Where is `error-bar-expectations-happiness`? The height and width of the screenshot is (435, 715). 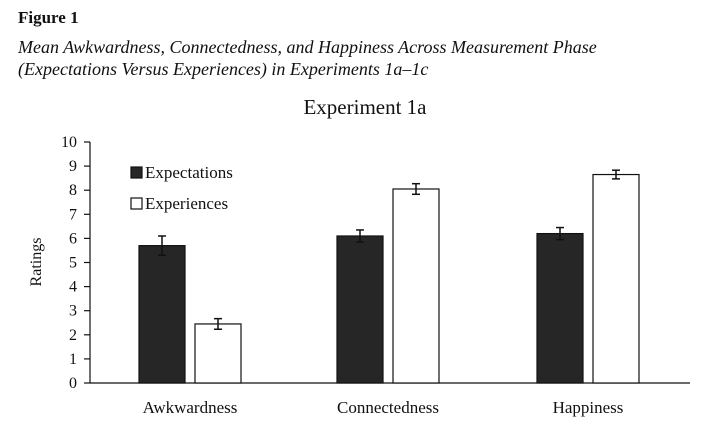 error-bar-expectations-happiness is located at coordinates (560, 233).